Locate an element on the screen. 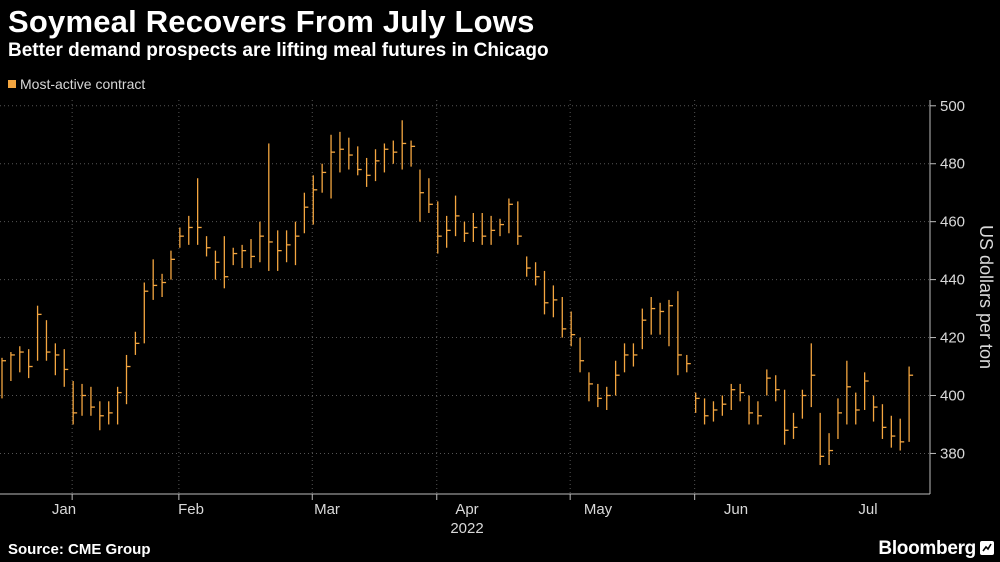 The height and width of the screenshot is (562, 1000). bloomberg-logo: Bloomberg is located at coordinates (927, 548).